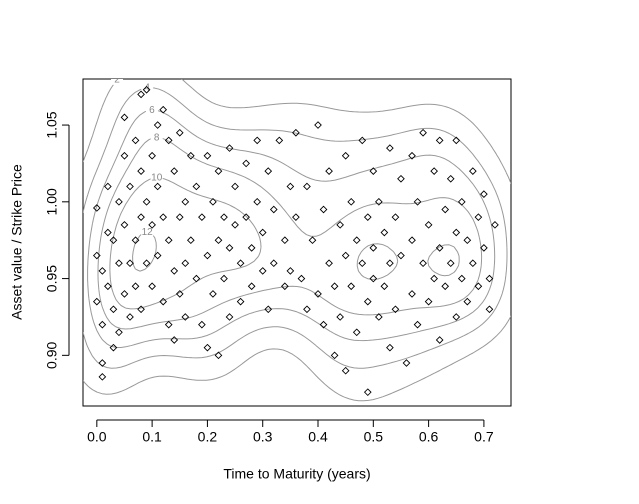  I want to click on x-axis-label: Time to Maturity (years), so click(296, 474).